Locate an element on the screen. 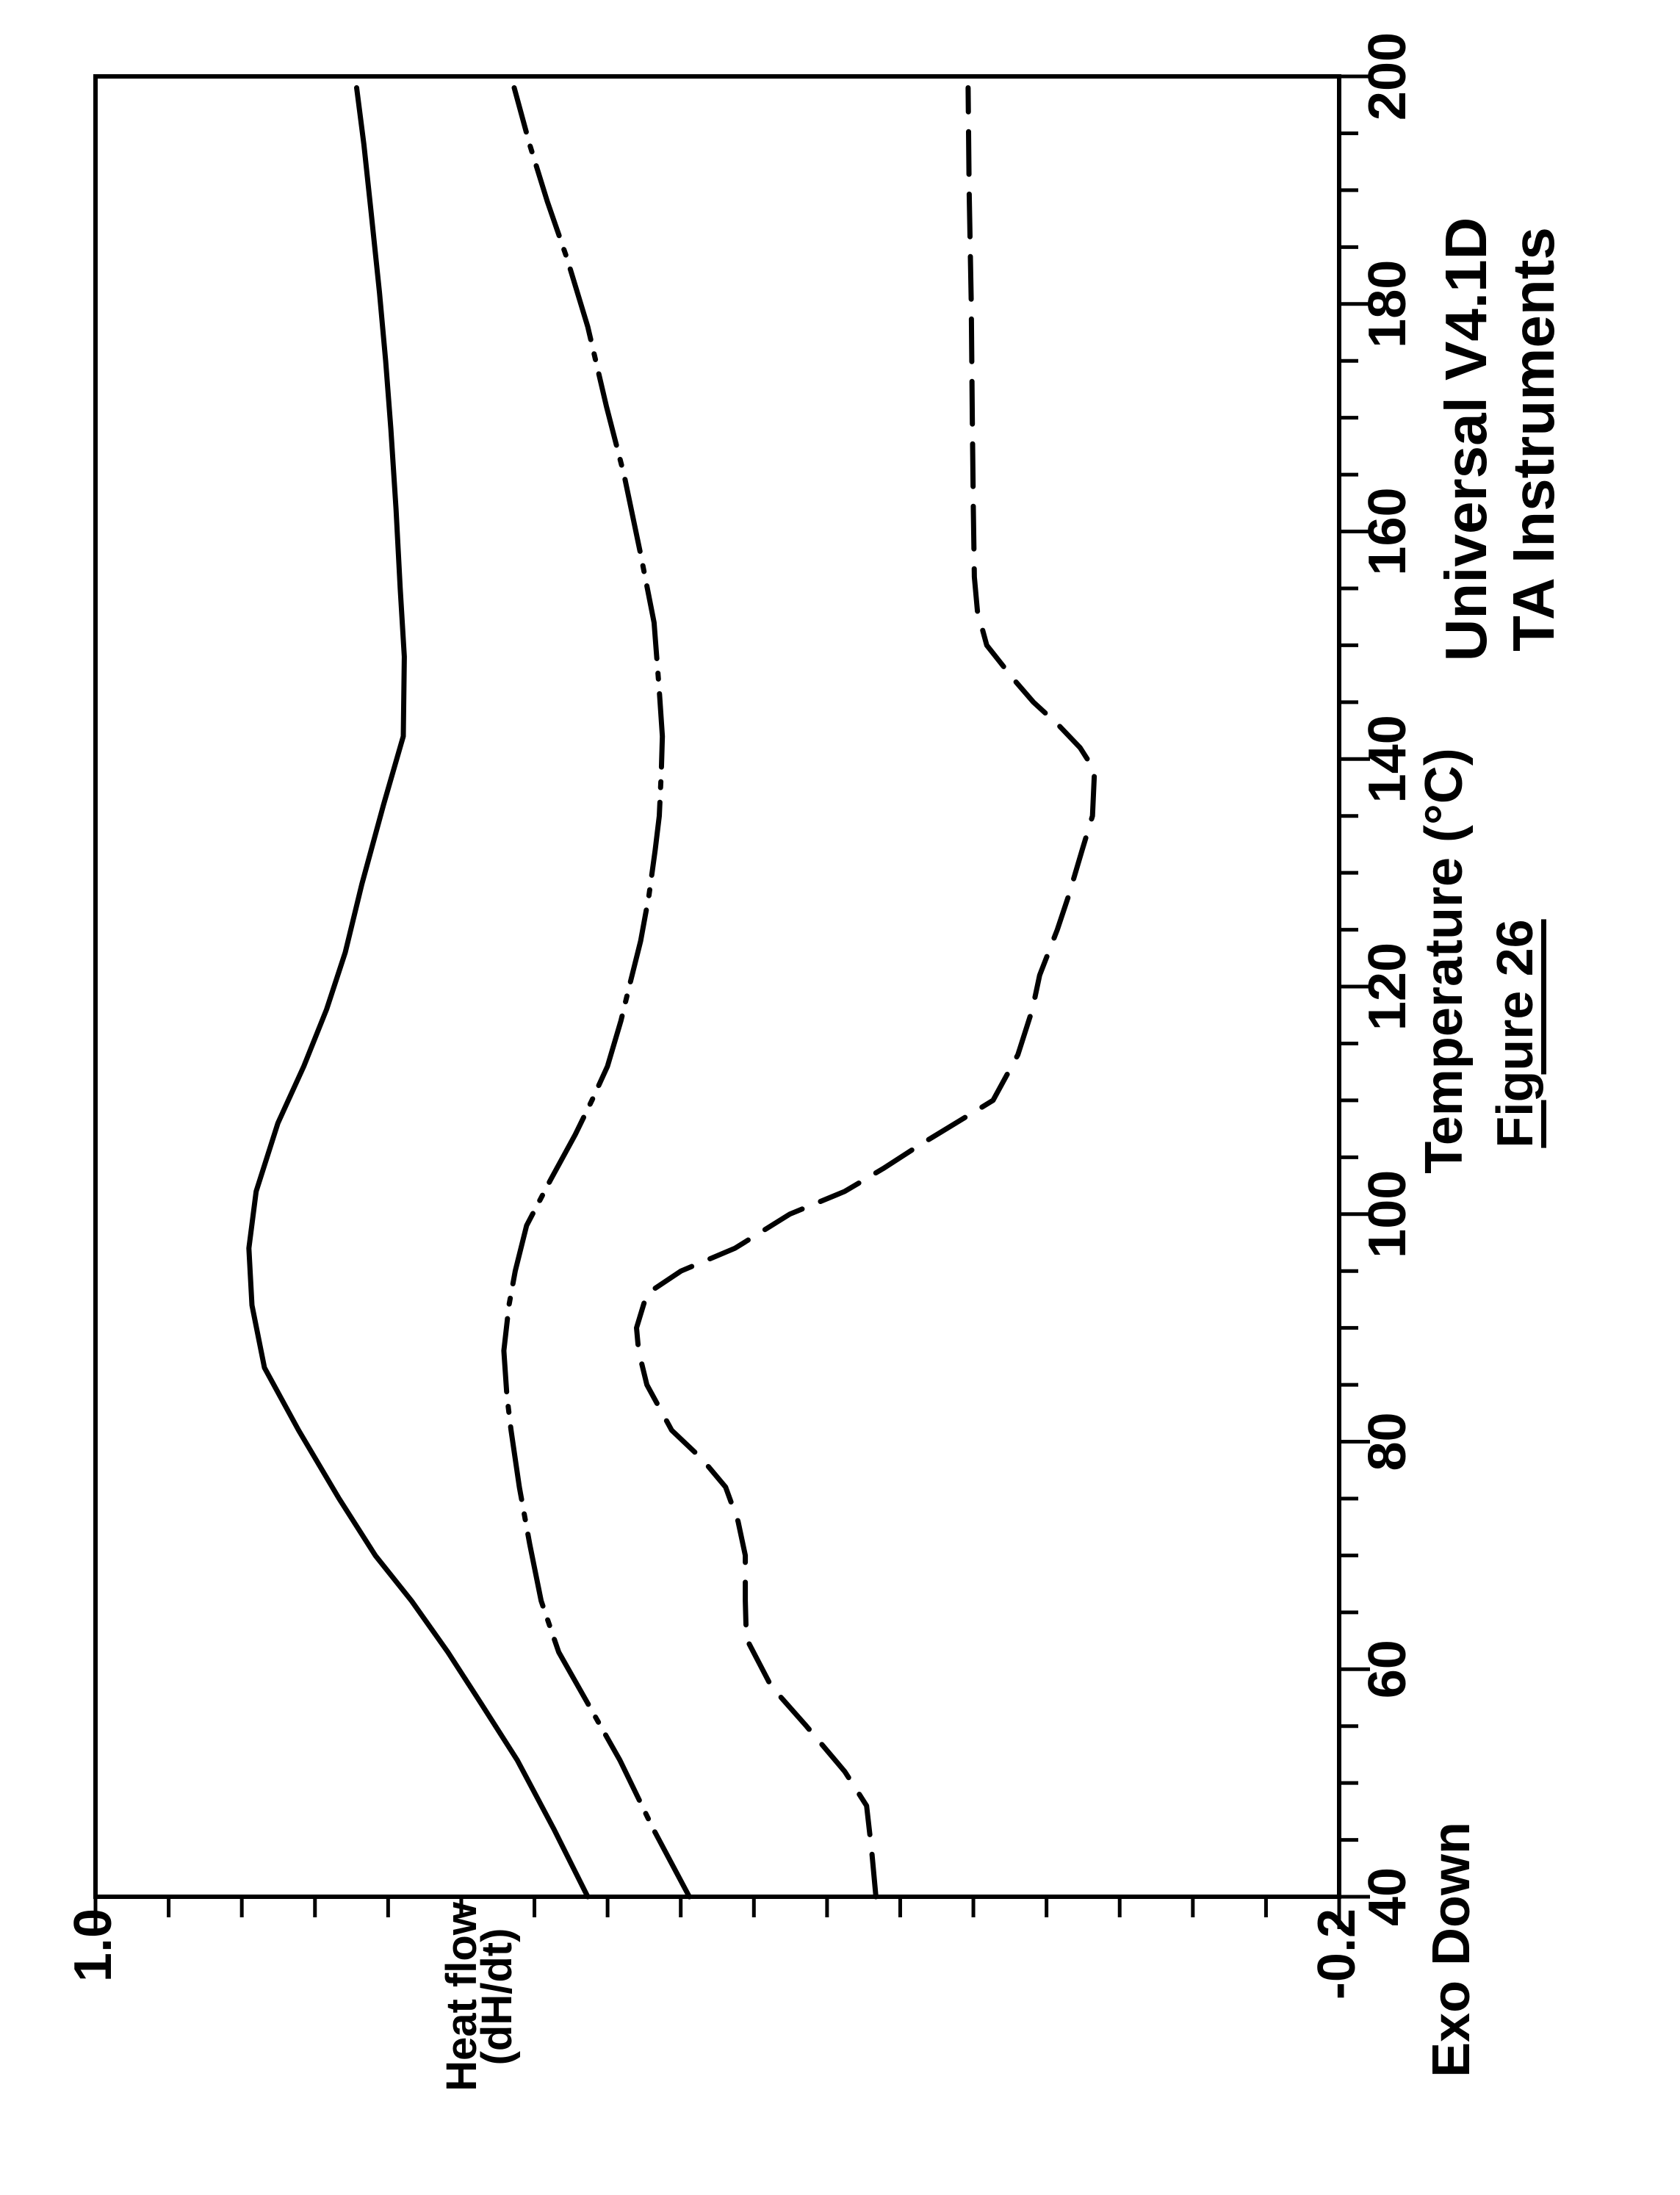  dash-dot-curve is located at coordinates (596, 993).